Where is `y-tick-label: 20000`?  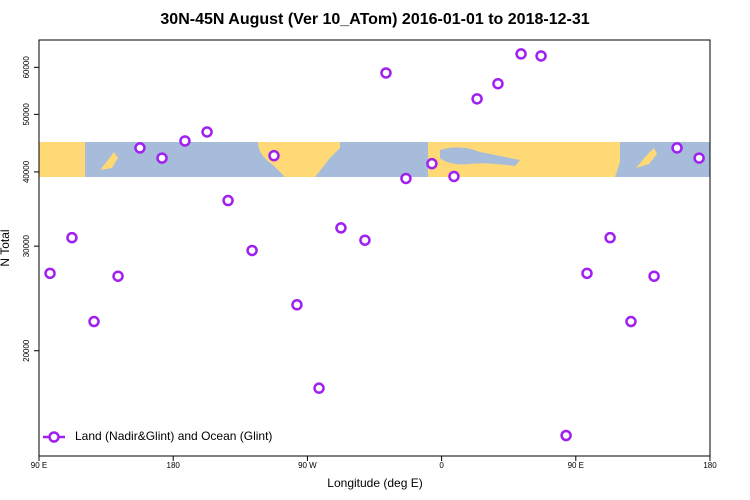
y-tick-label: 20000 is located at coordinates (26, 350).